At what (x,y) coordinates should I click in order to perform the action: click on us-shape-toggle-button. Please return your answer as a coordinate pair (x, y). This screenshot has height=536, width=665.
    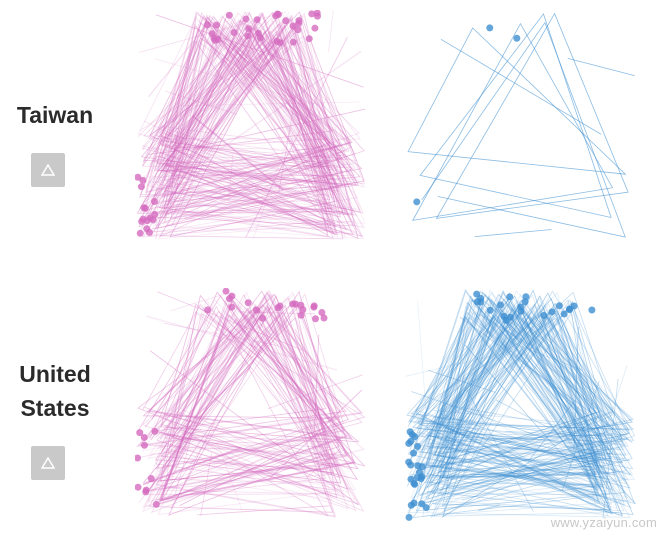
    Looking at the image, I should click on (48, 463).